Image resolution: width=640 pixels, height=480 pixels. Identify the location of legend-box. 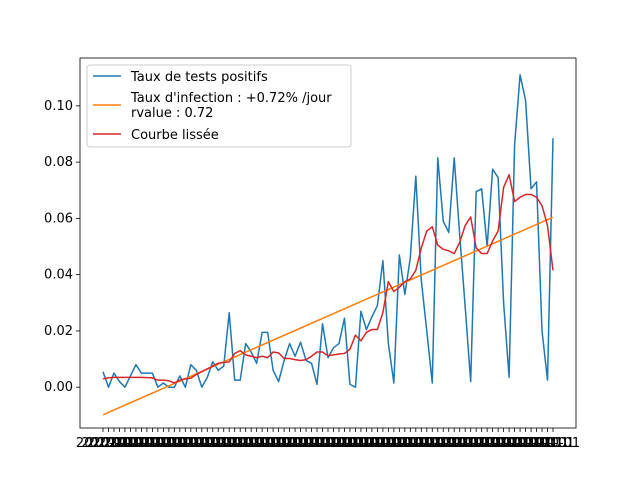
(219, 106).